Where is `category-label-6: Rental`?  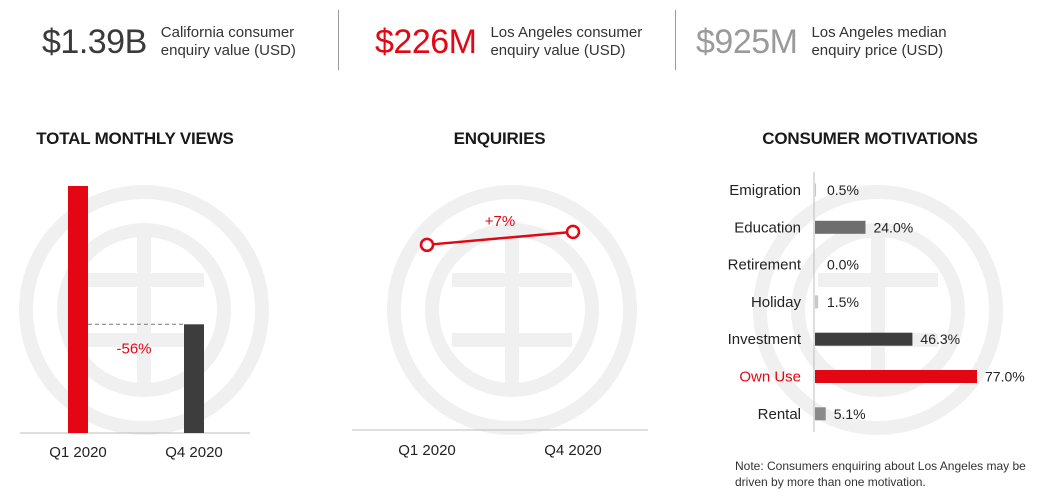
category-label-6: Rental is located at coordinates (779, 414).